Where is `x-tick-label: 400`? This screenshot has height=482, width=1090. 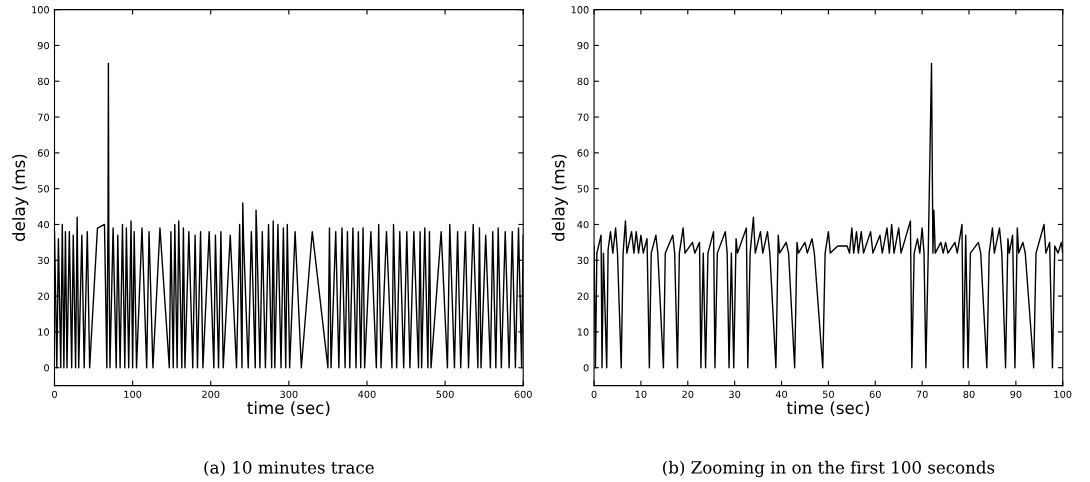
x-tick-label: 400 is located at coordinates (367, 394).